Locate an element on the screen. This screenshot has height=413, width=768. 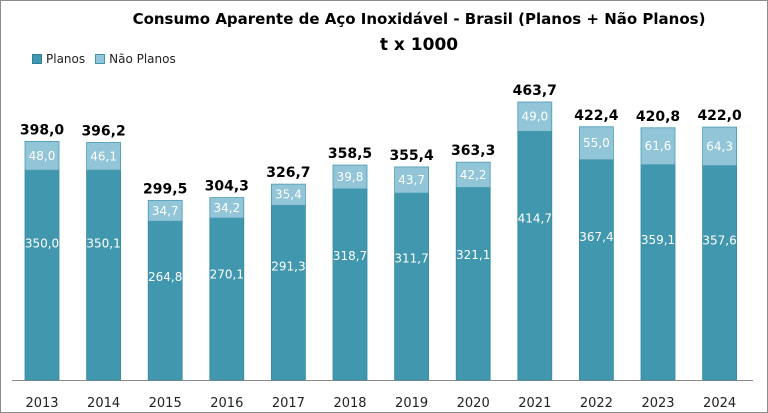
legend-label-nao-planos: Não Planos is located at coordinates (142, 59).